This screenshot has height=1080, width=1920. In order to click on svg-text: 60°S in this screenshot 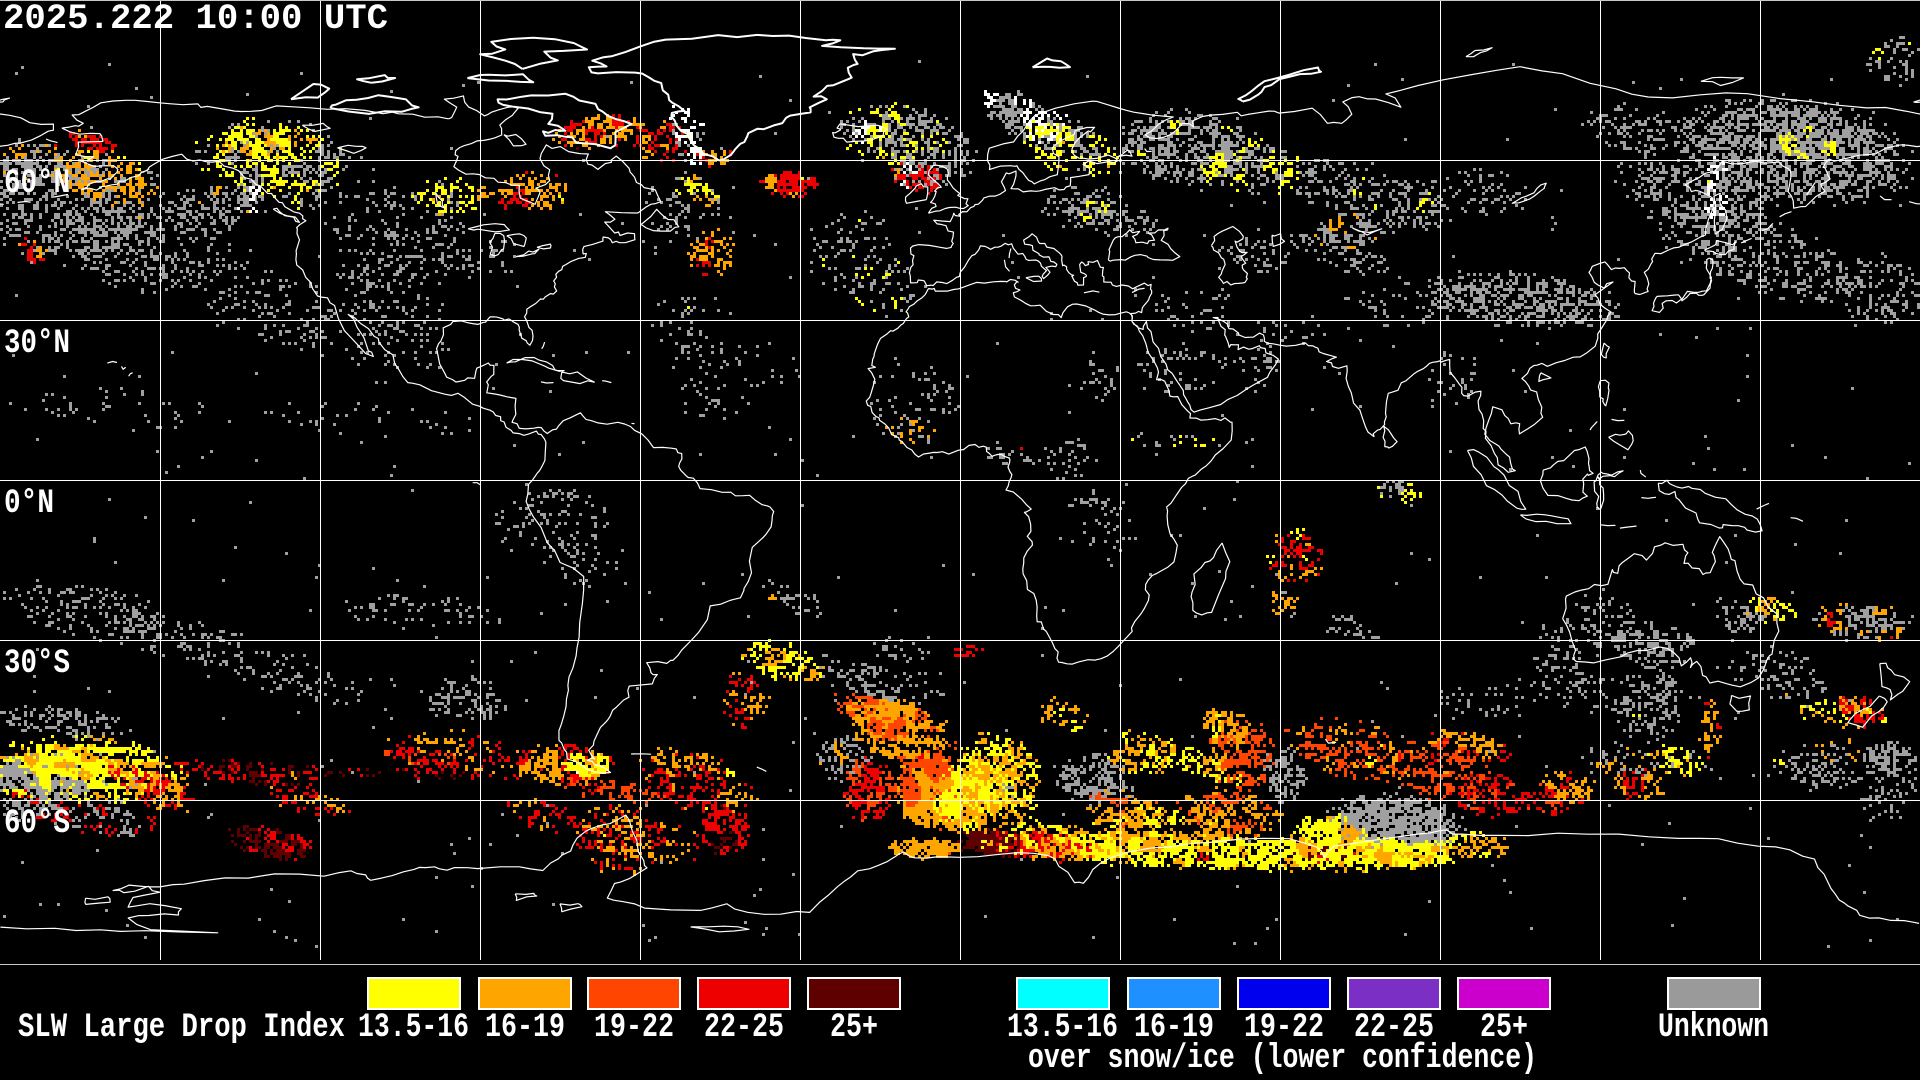, I will do `click(37, 824)`.